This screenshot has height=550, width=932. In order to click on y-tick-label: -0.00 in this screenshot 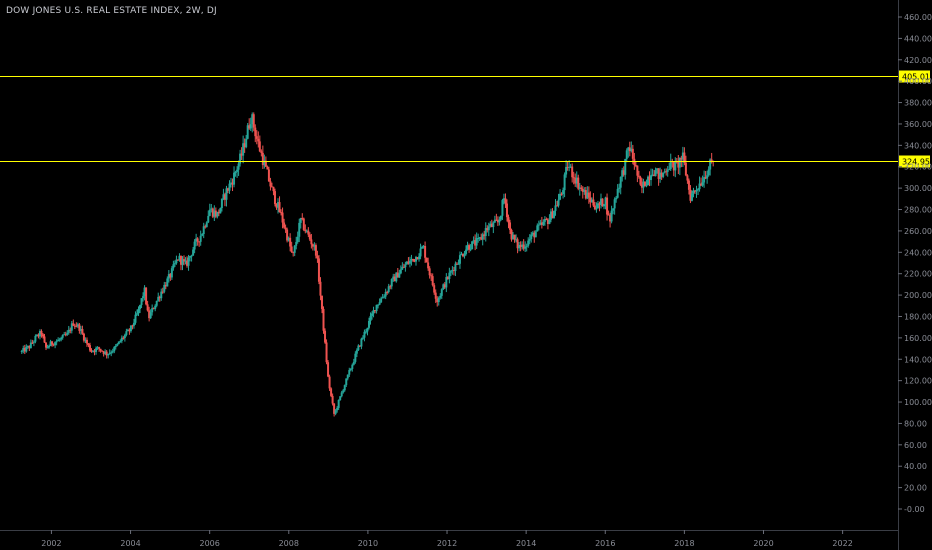, I will do `click(914, 509)`.